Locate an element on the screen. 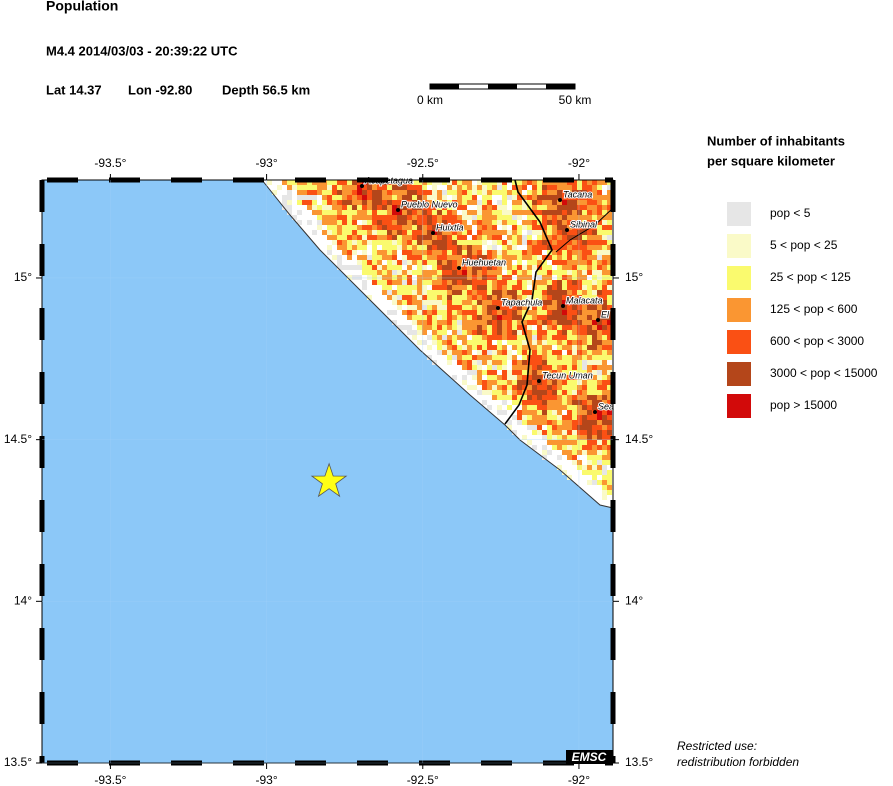 This screenshot has height=786, width=893. y-tick-label: 13.5° is located at coordinates (639, 762).